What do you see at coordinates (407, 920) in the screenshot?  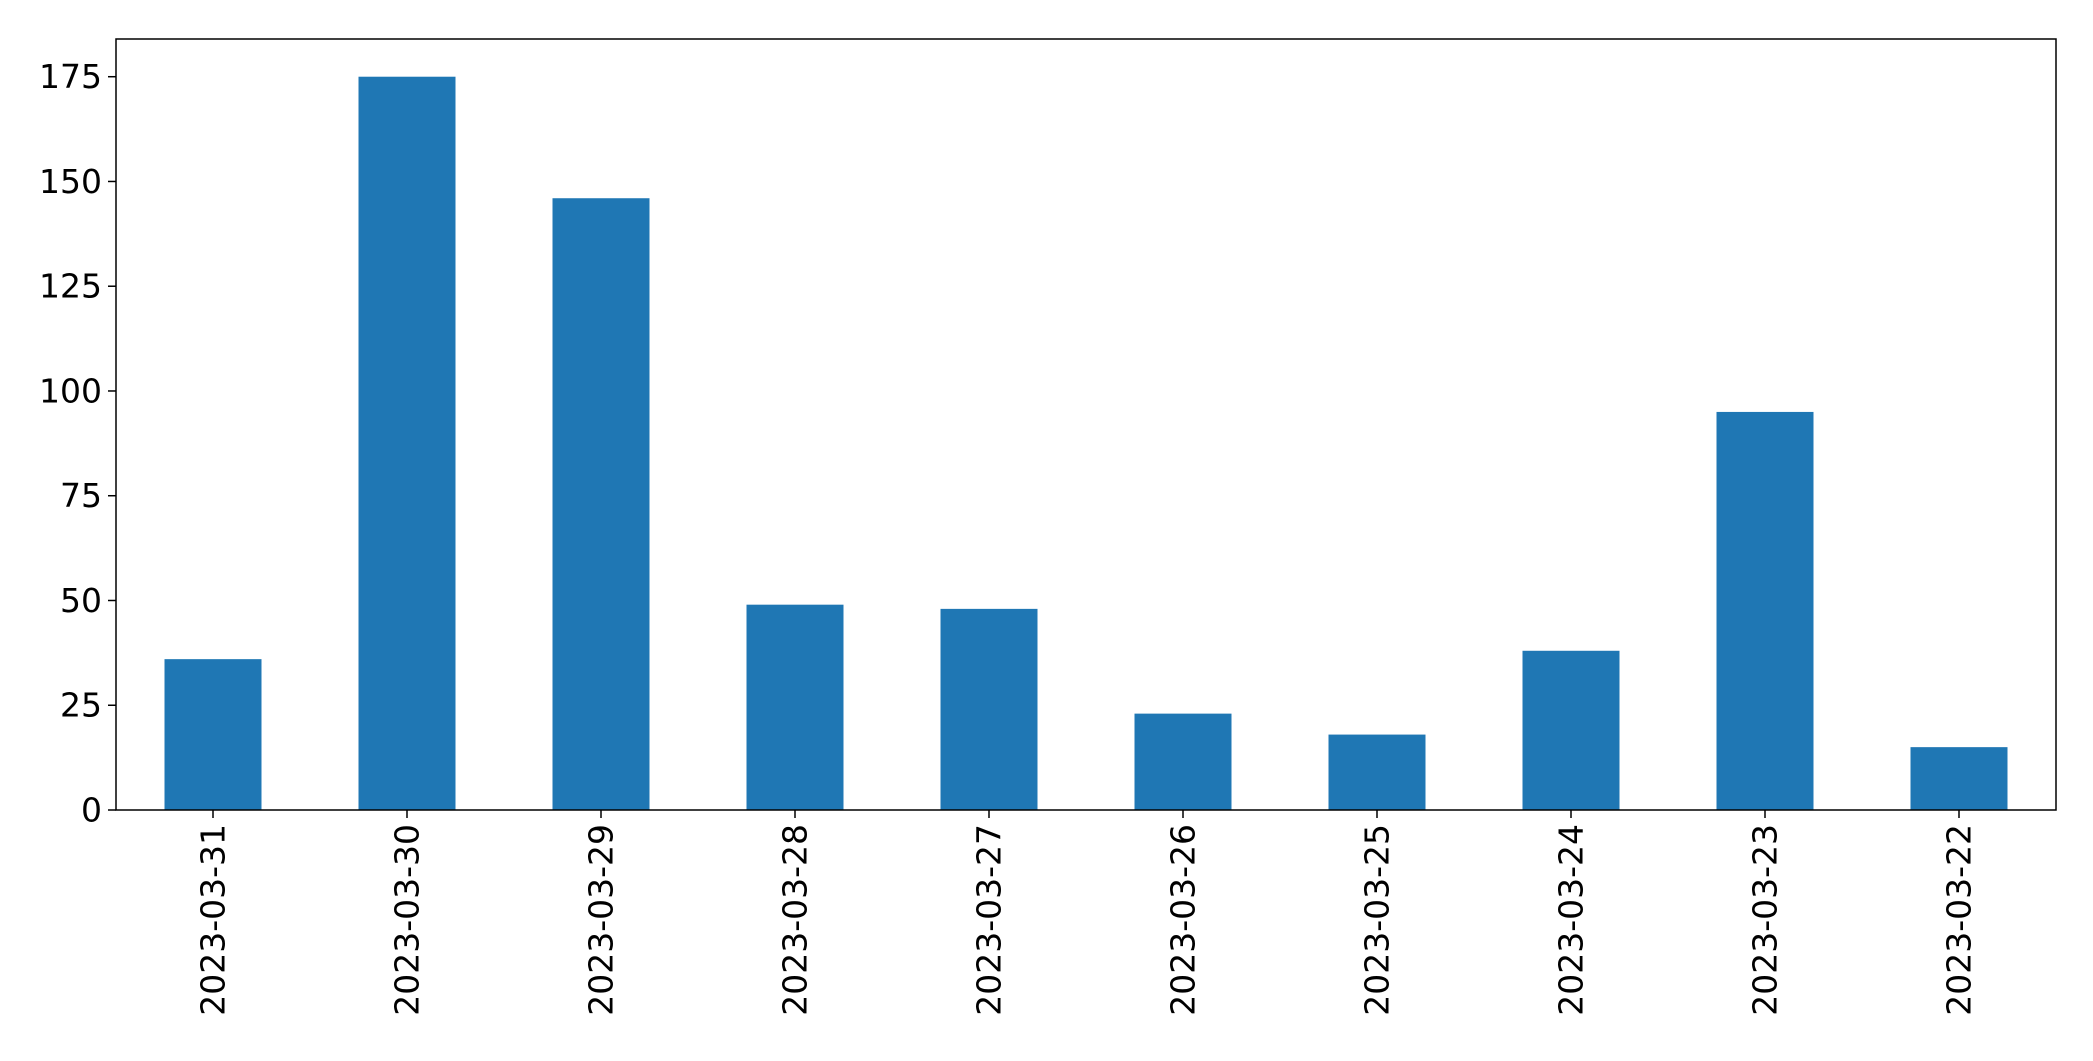 I see `x-tick-label: 2023-03-30` at bounding box center [407, 920].